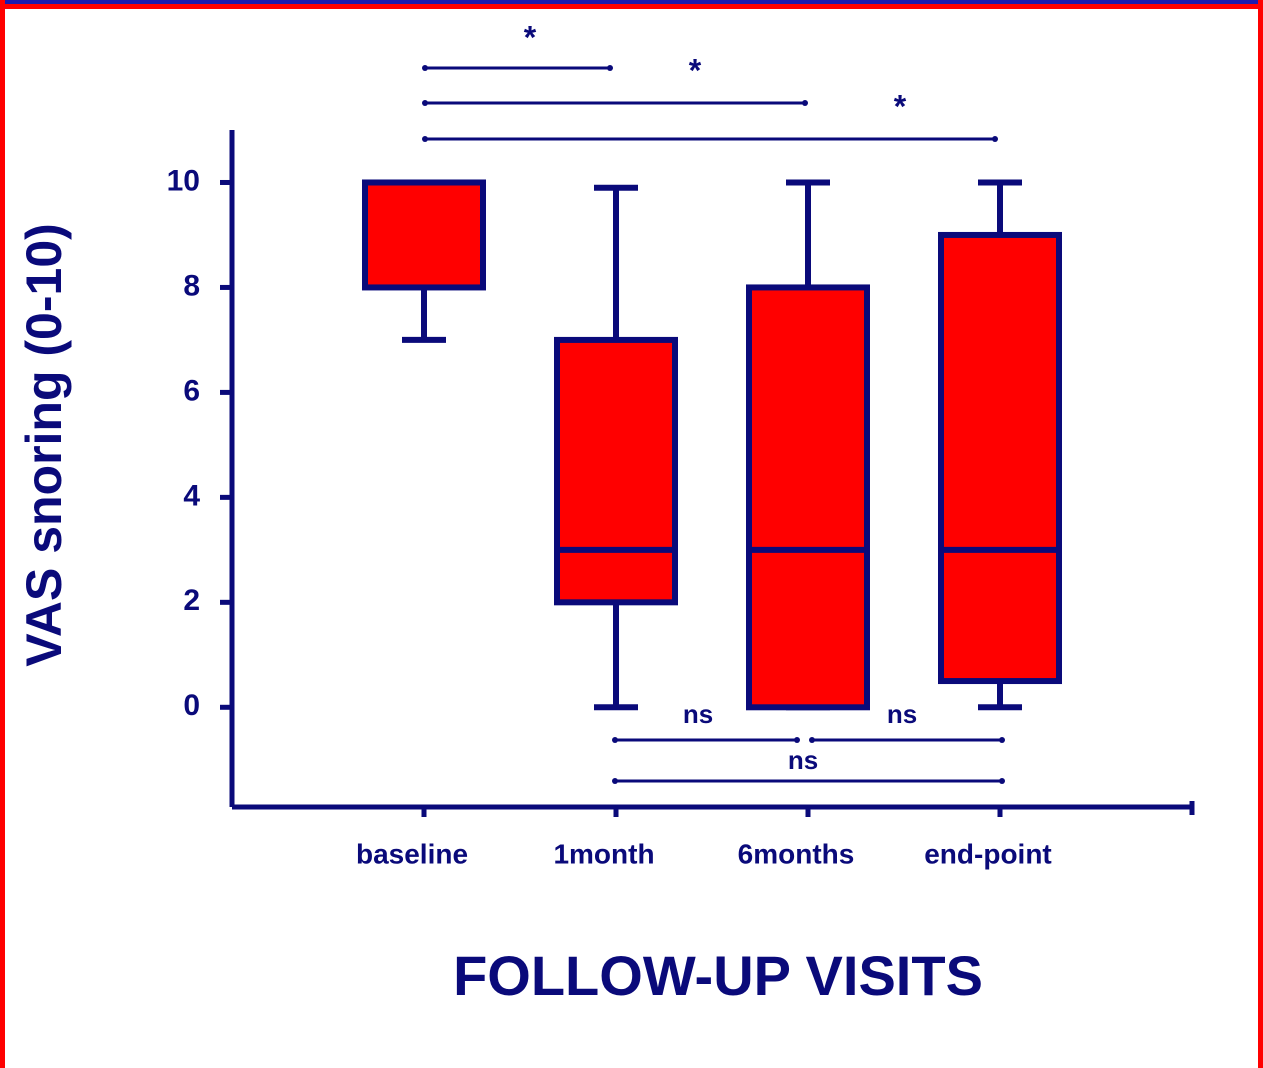 The height and width of the screenshot is (1068, 1263). I want to click on x-tick-label: baseline, so click(412, 853).